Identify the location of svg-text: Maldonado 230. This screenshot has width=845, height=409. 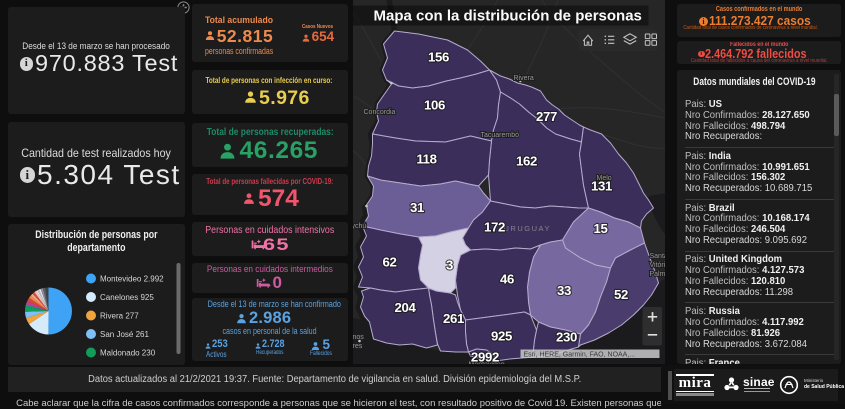
(128, 353).